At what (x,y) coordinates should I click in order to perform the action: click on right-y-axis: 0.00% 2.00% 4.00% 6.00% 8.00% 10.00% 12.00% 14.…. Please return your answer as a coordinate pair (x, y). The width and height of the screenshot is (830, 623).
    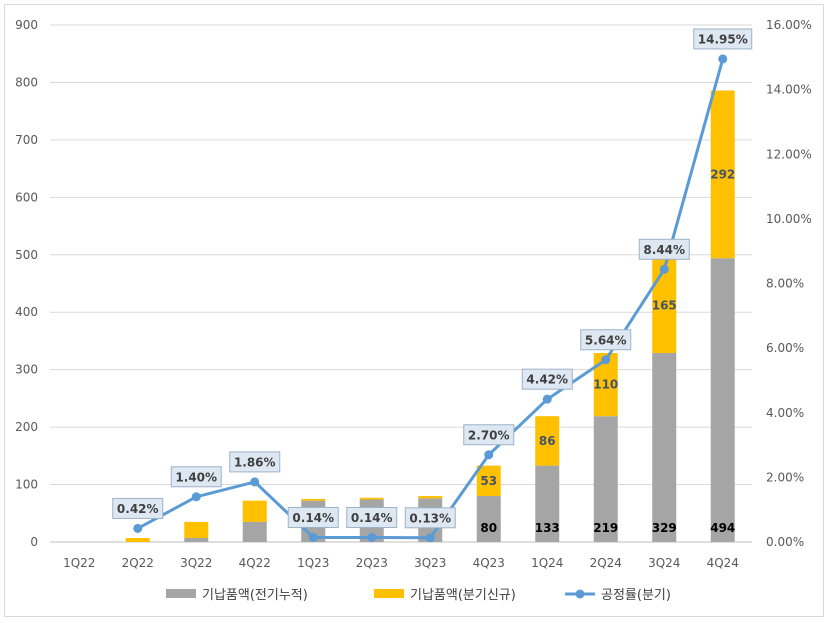
    Looking at the image, I should click on (789, 283).